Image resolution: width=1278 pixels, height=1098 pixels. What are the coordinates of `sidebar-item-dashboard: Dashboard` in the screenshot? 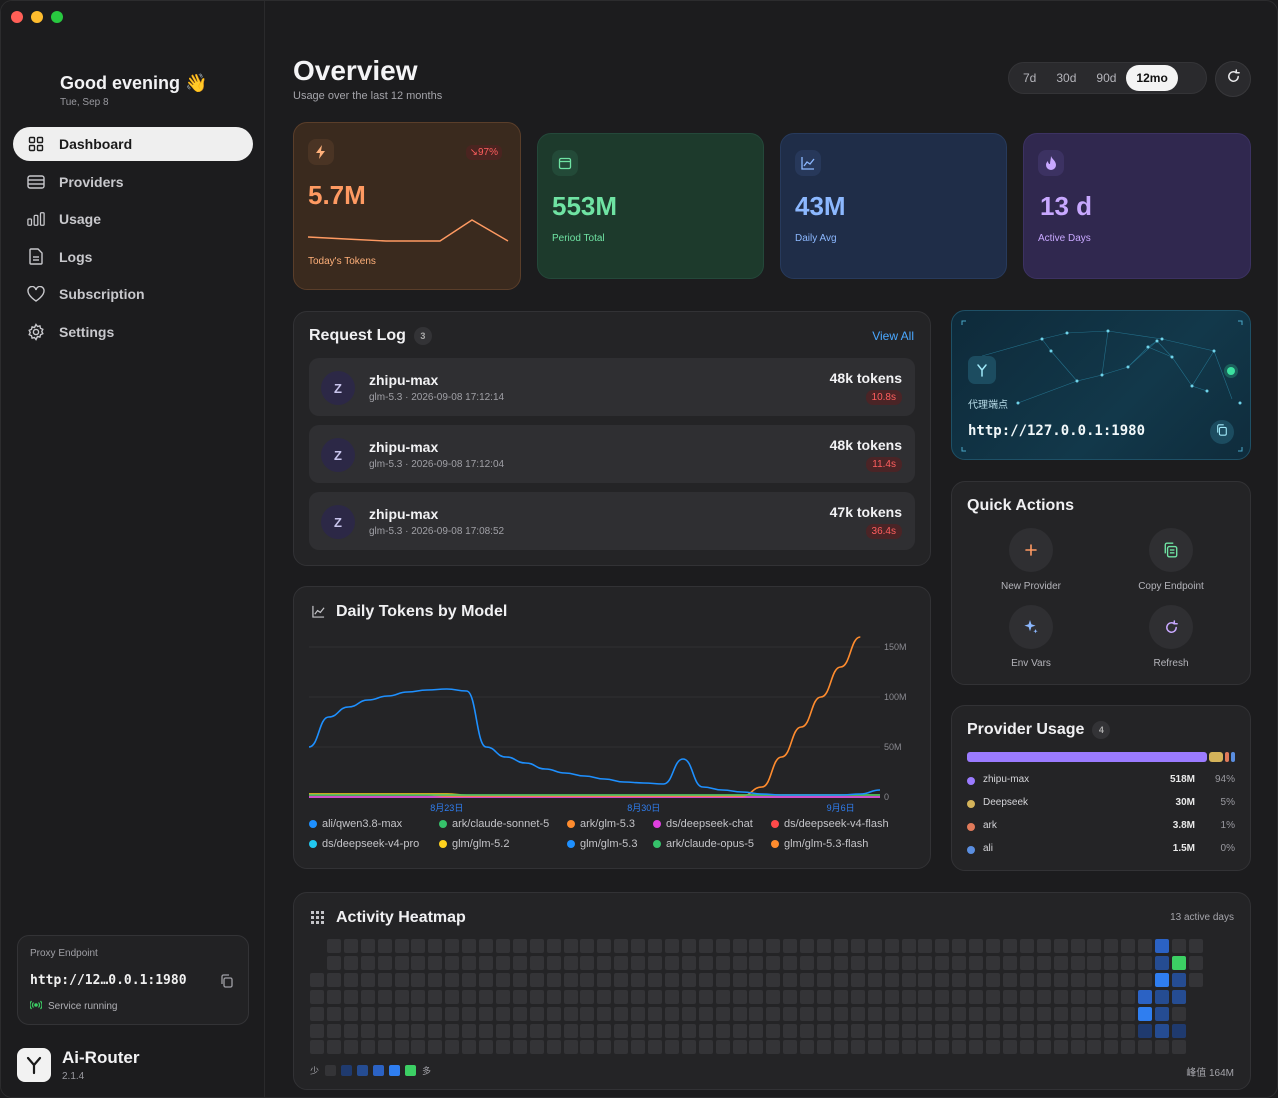 It's located at (133, 144).